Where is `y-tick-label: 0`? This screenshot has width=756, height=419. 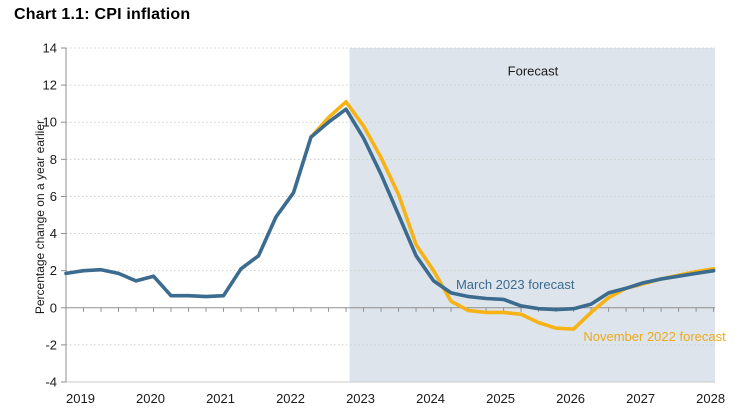 y-tick-label: 0 is located at coordinates (53, 307).